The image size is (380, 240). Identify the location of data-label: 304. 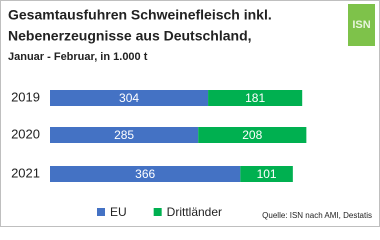
(129, 98).